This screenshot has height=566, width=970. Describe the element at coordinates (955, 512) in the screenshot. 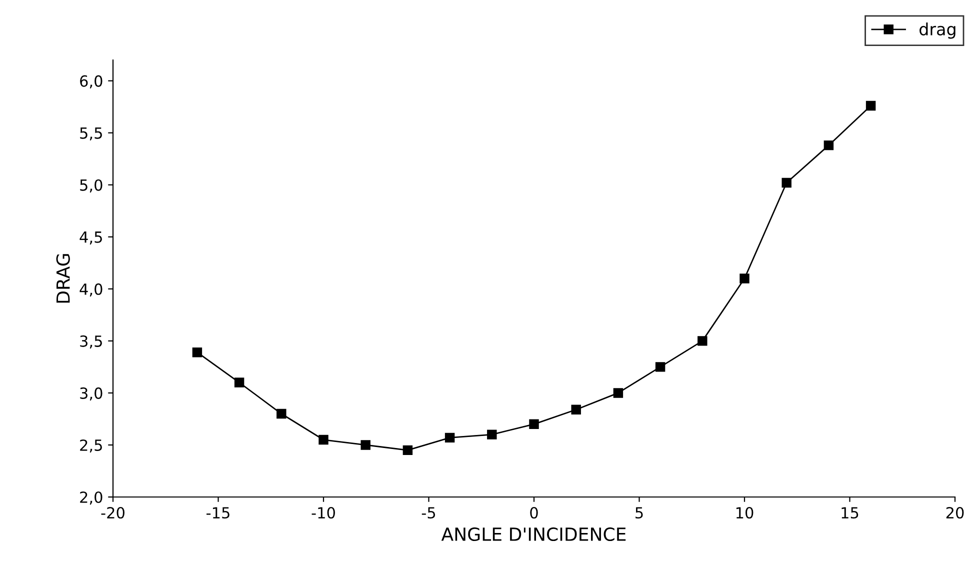

I see `x-tick-label: 20` at that location.